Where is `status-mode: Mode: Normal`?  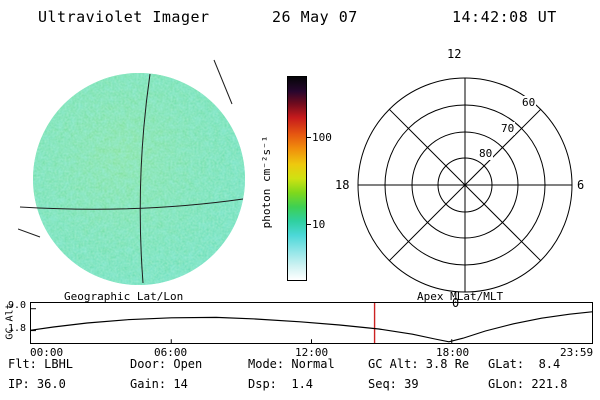 status-mode: Mode: Normal is located at coordinates (291, 364).